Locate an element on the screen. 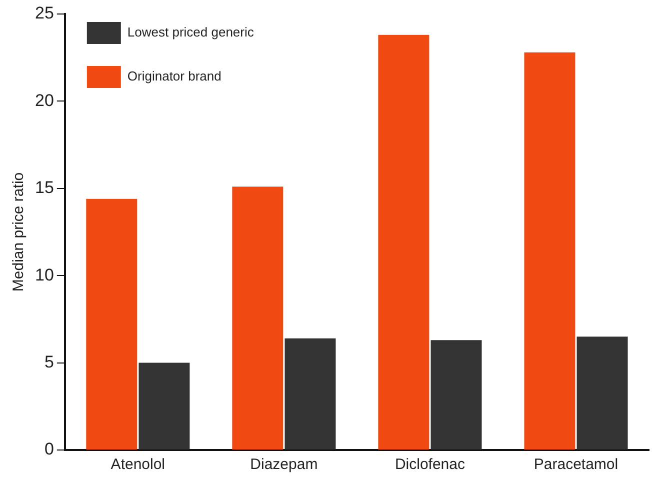 The image size is (653, 484). legend-label: Lowest priced generic is located at coordinates (190, 32).